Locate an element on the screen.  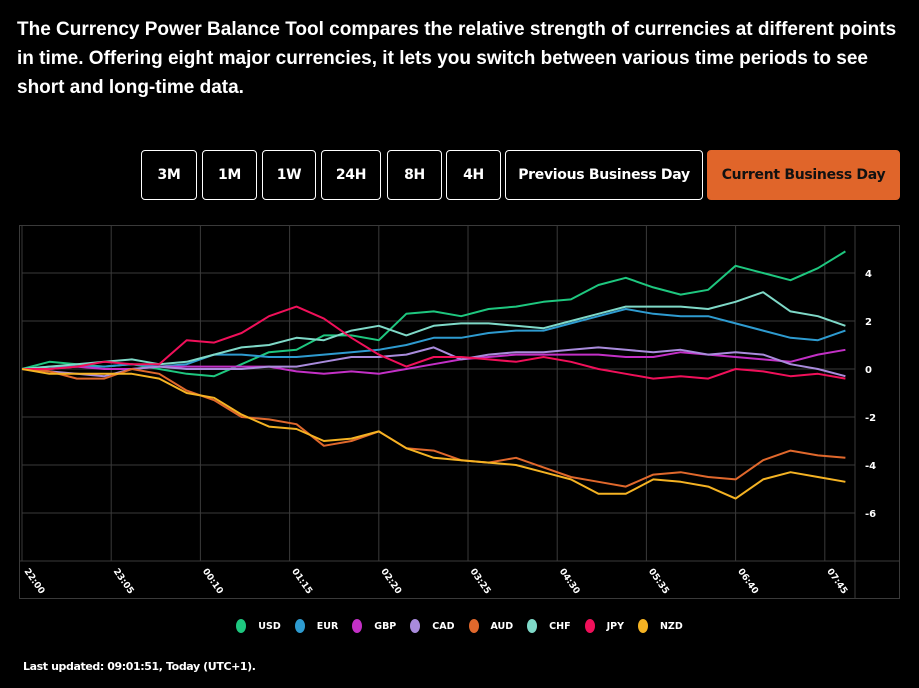
legend-label: NZD is located at coordinates (671, 626).